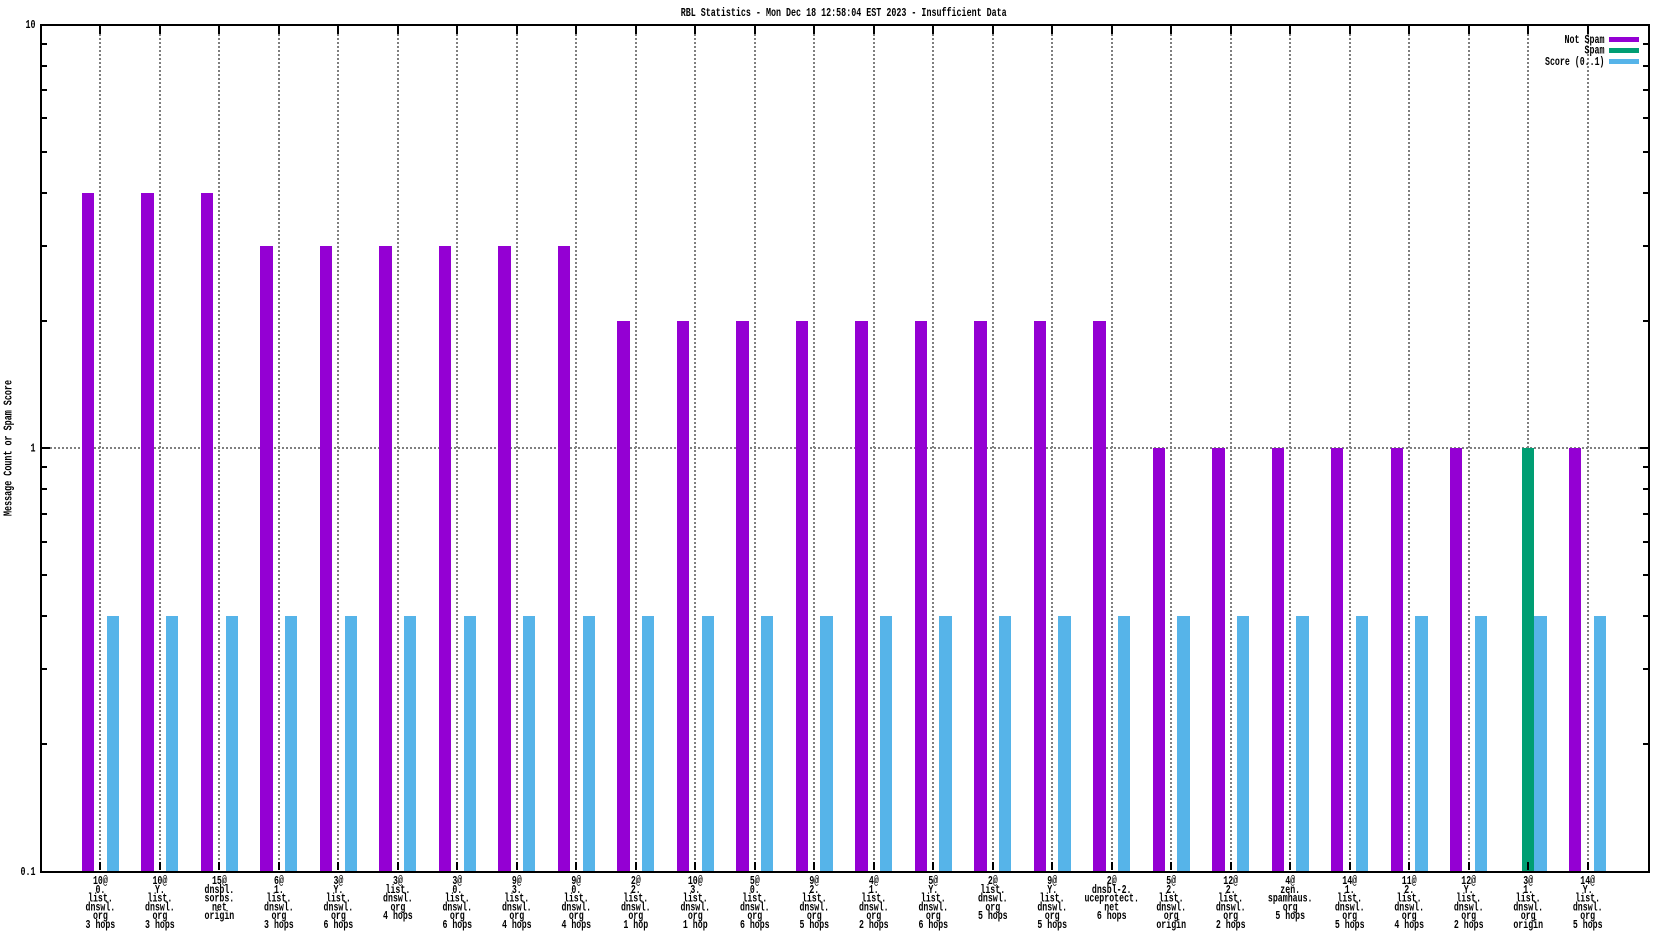 This screenshot has height=936, width=1664. I want to click on svg-text: dnsbl-2., so click(1112, 890).